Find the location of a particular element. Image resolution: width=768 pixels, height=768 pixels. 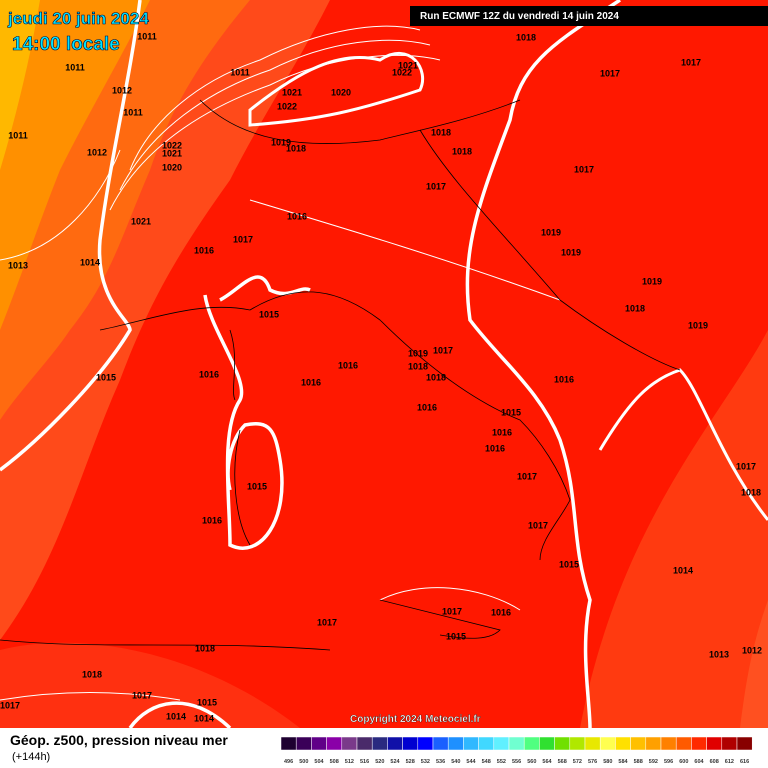

scale-label: 584 is located at coordinates (623, 762).